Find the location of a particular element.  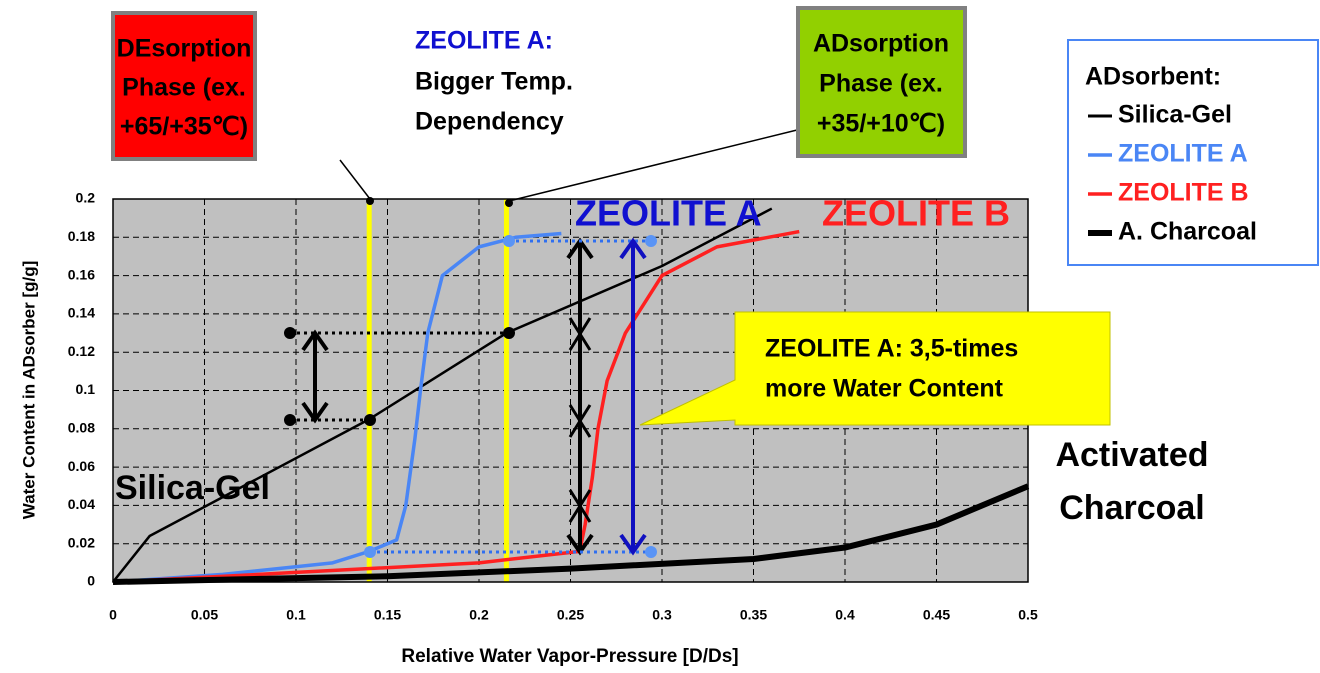

note-title: ZEOLITE A: is located at coordinates (484, 41).